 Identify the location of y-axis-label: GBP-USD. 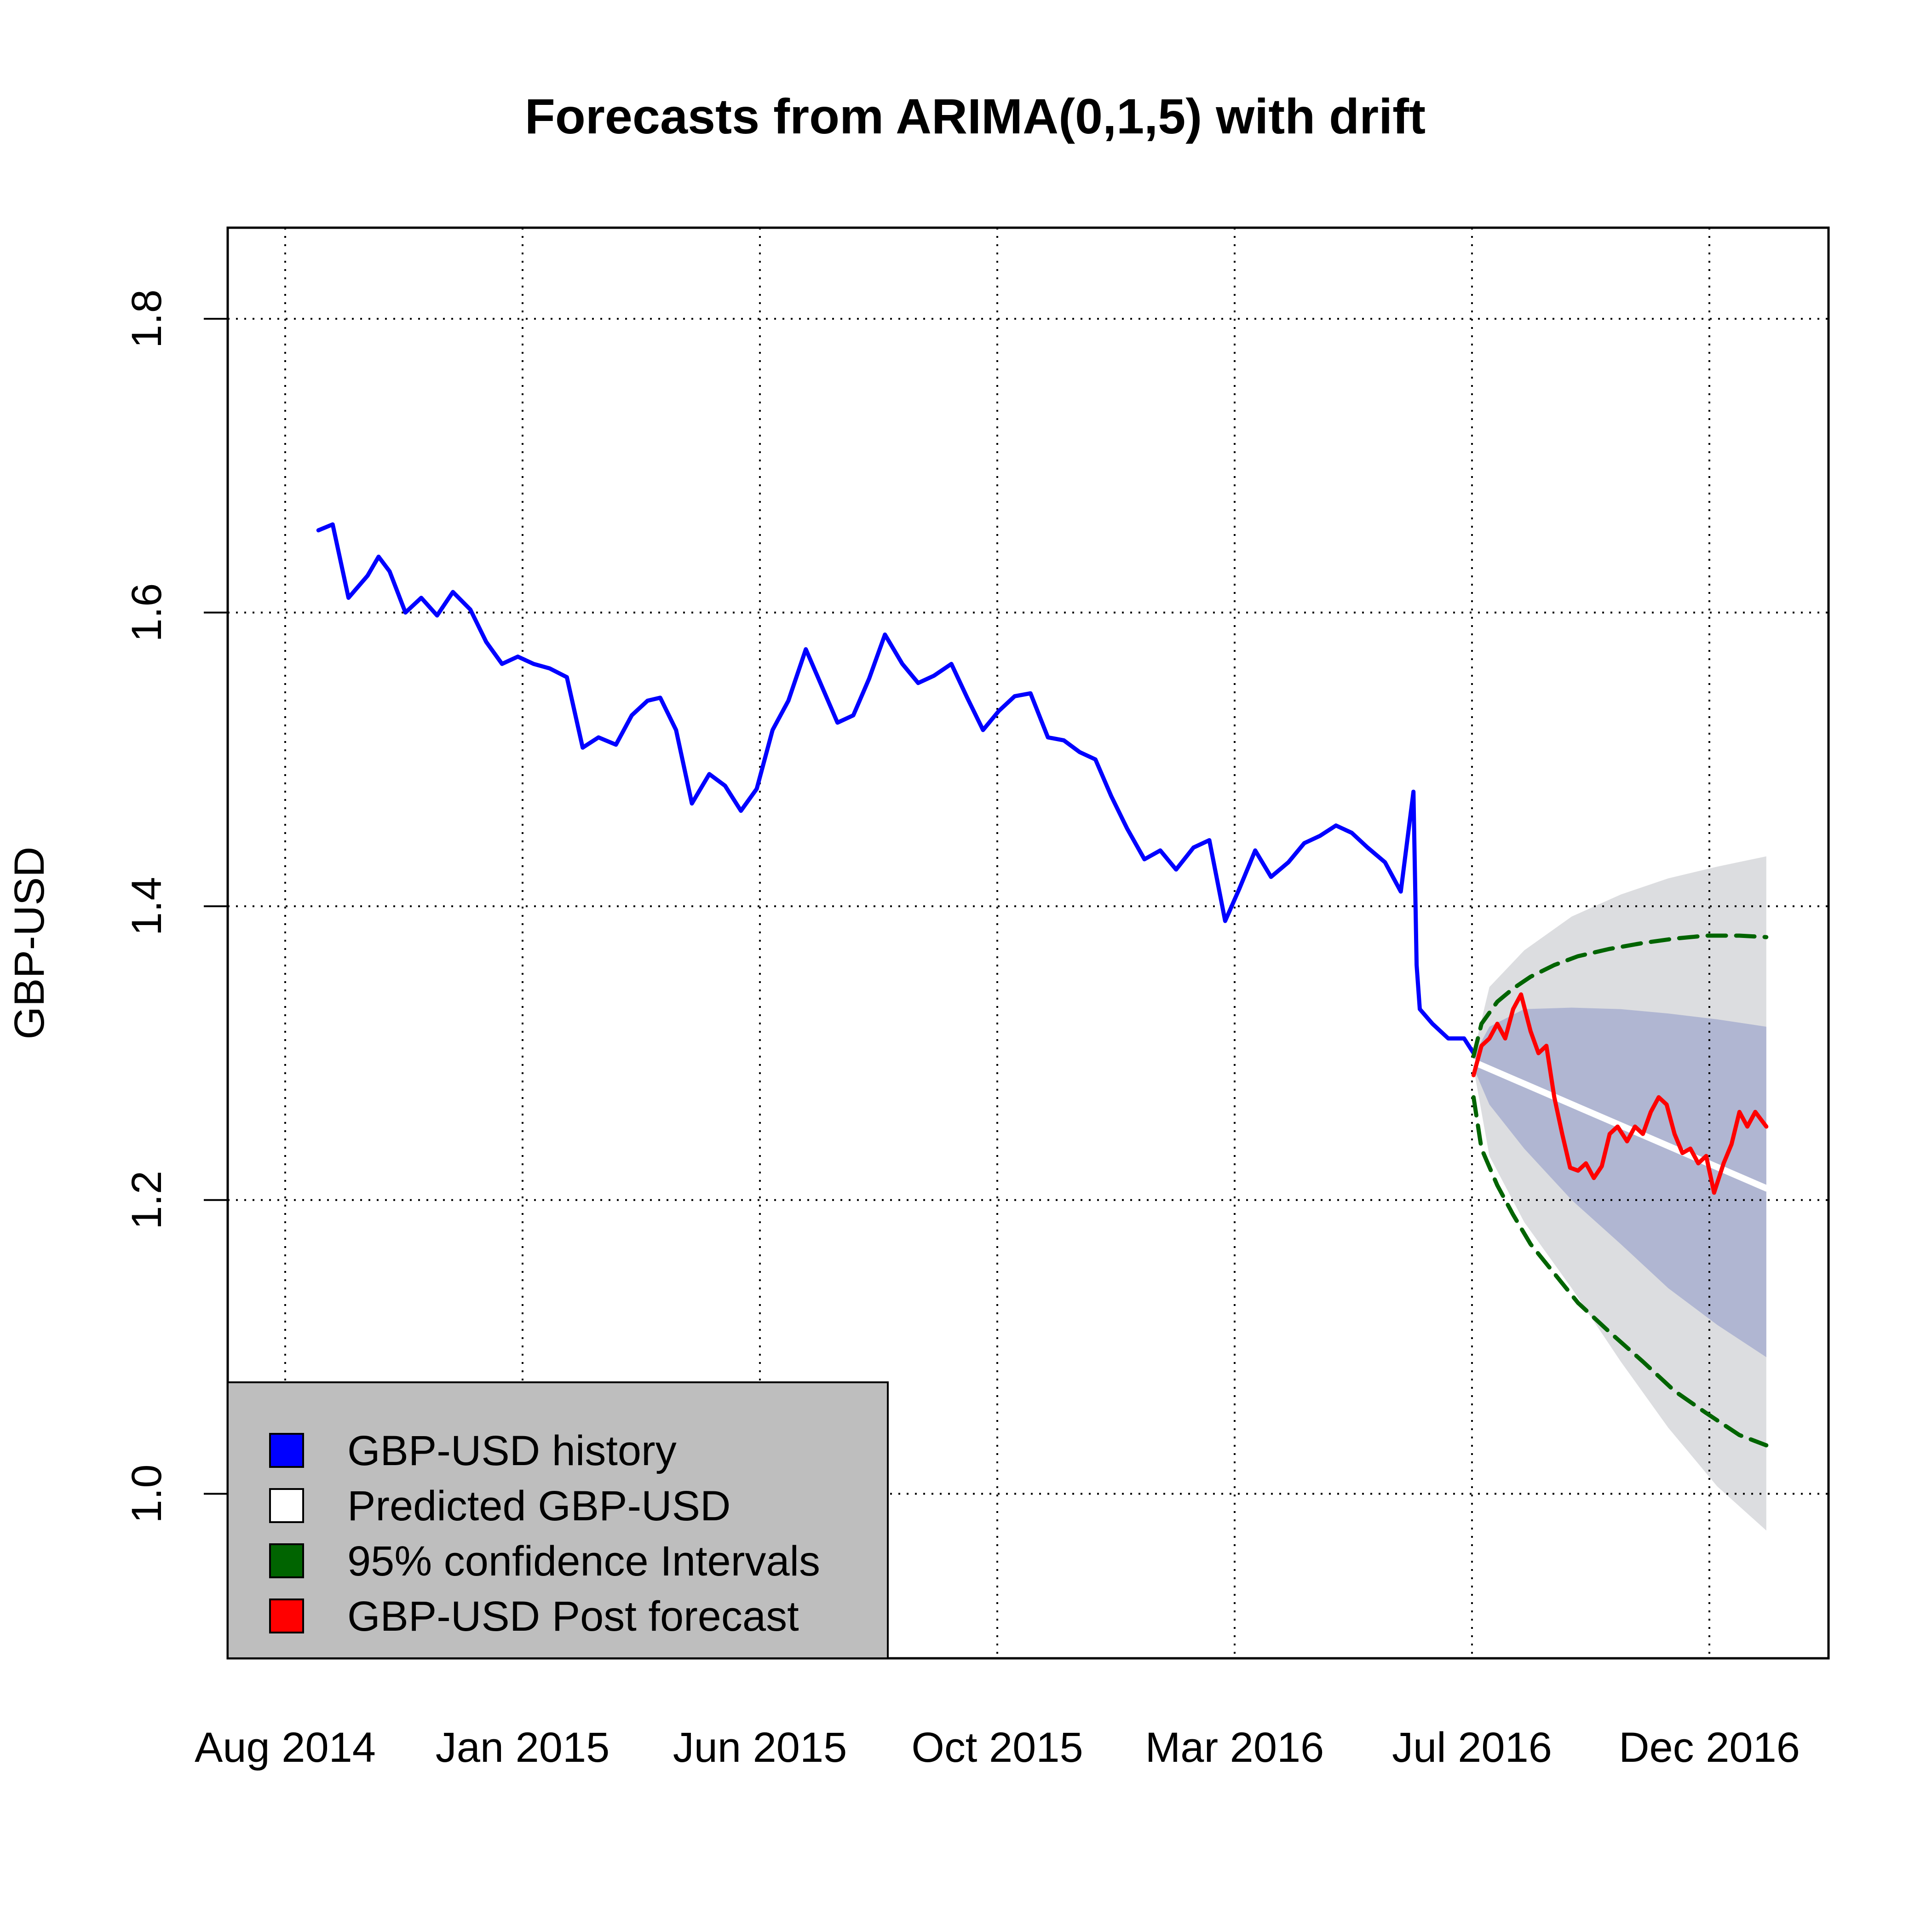
(29, 942).